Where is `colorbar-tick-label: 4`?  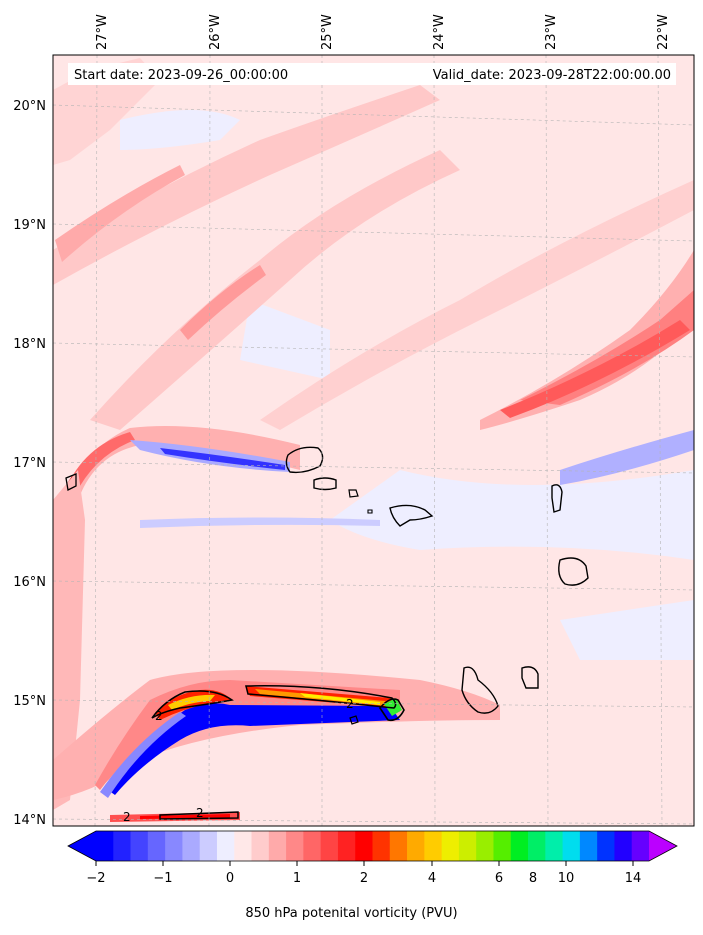
colorbar-tick-label: 4 is located at coordinates (432, 878).